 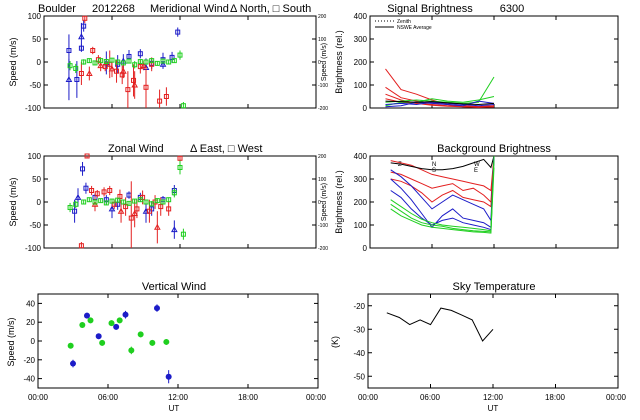 I want to click on background-legend-e: E, so click(x=476, y=171).